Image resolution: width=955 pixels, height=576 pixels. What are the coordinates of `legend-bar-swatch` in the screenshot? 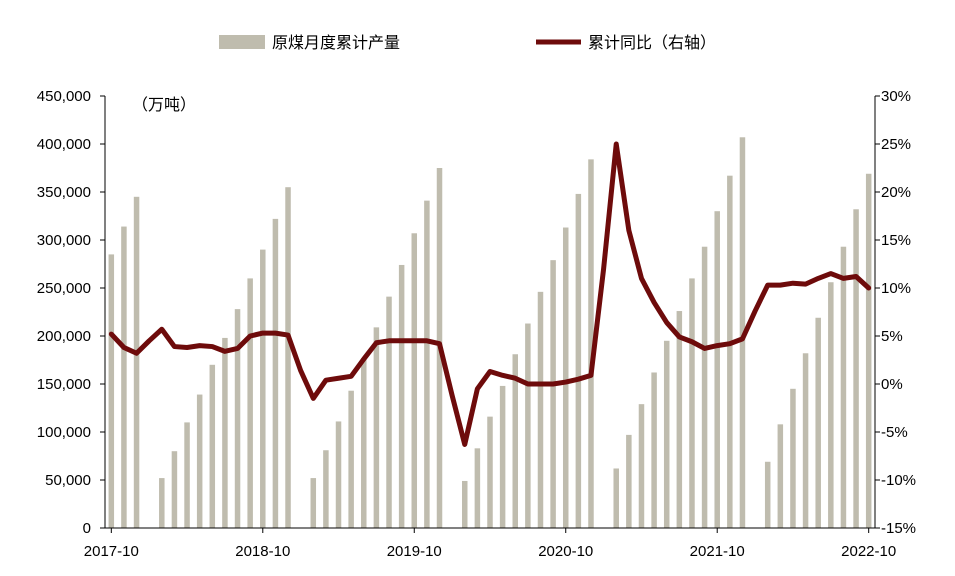 It's located at (242, 42).